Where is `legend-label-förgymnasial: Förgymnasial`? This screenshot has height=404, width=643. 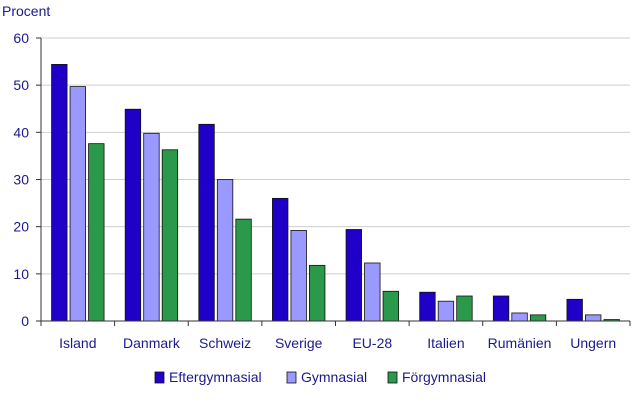 legend-label-förgymnasial: Förgymnasial is located at coordinates (444, 377).